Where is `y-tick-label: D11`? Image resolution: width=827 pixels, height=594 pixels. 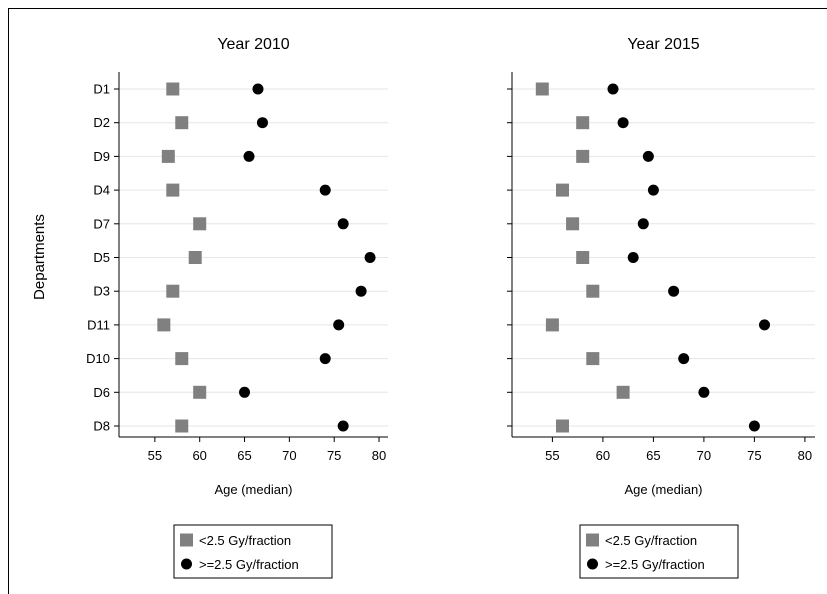
y-tick-label: D11 is located at coordinates (98, 324).